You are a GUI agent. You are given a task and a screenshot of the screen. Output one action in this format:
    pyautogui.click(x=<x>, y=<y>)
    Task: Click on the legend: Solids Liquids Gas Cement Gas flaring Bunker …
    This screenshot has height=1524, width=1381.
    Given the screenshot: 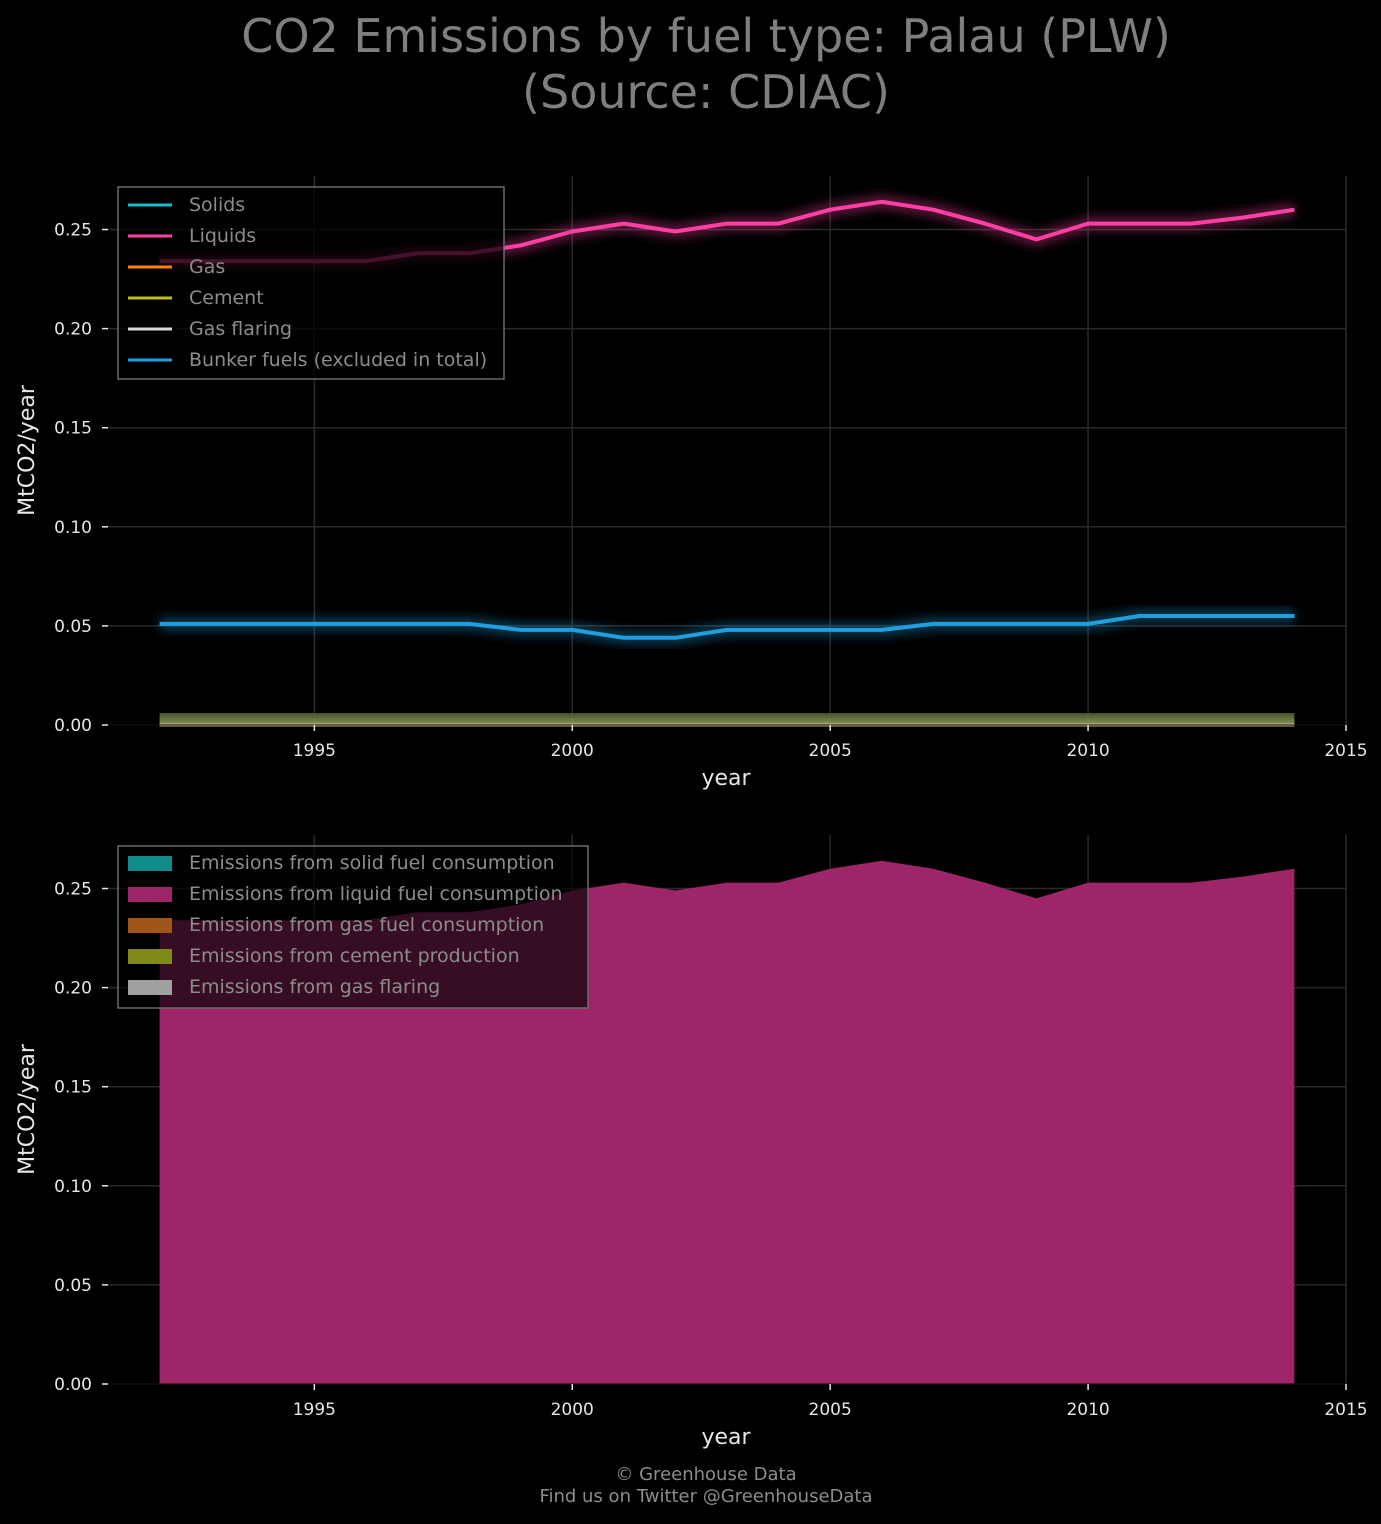 What is the action you would take?
    pyautogui.click(x=311, y=283)
    